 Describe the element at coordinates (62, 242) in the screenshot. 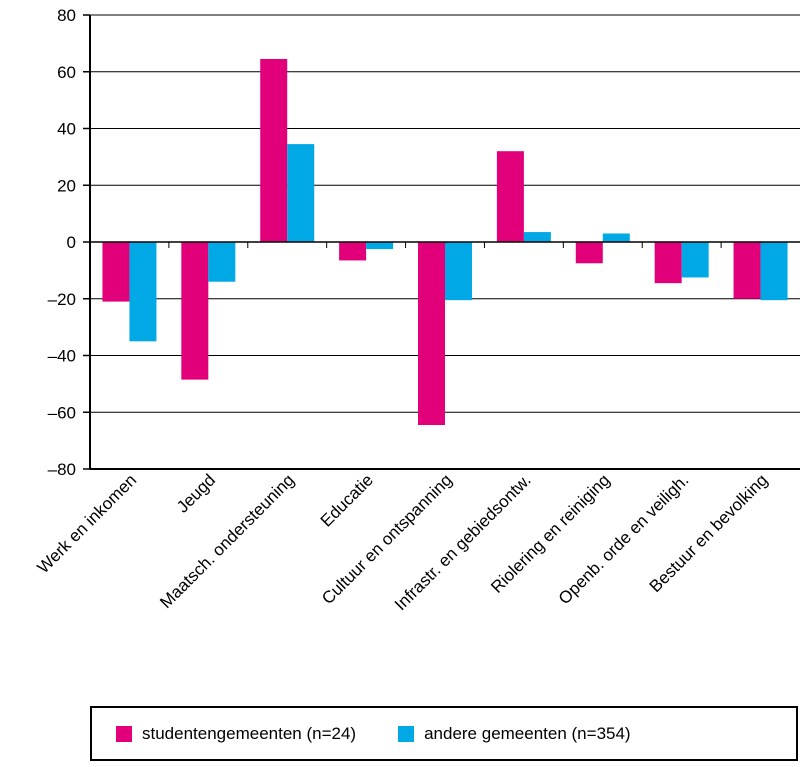

I see `y-tick-labels: 80 60 40 20 0 –20 –40 –60 –80` at that location.